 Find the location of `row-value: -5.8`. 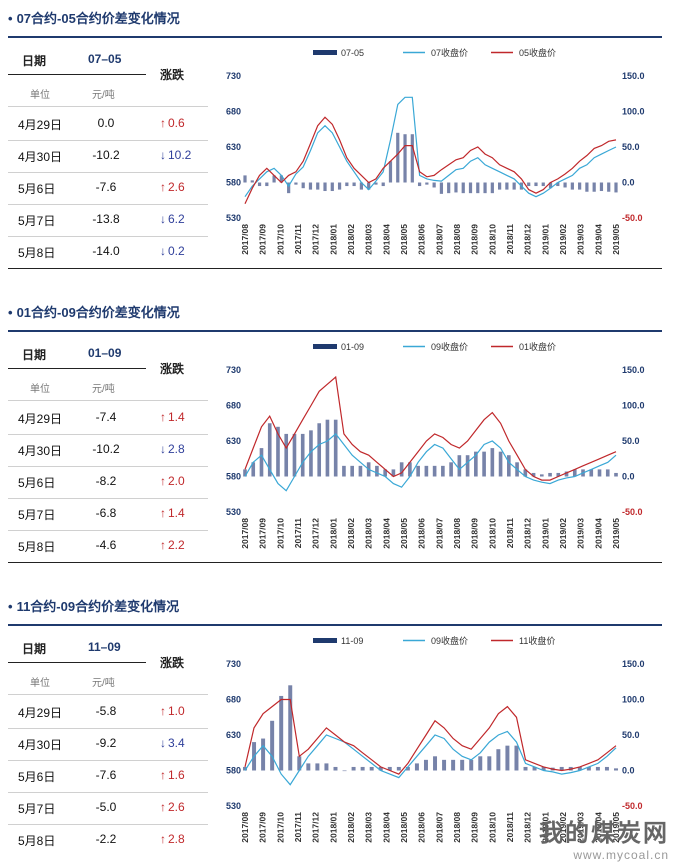

row-value: -5.8 is located at coordinates (106, 711).